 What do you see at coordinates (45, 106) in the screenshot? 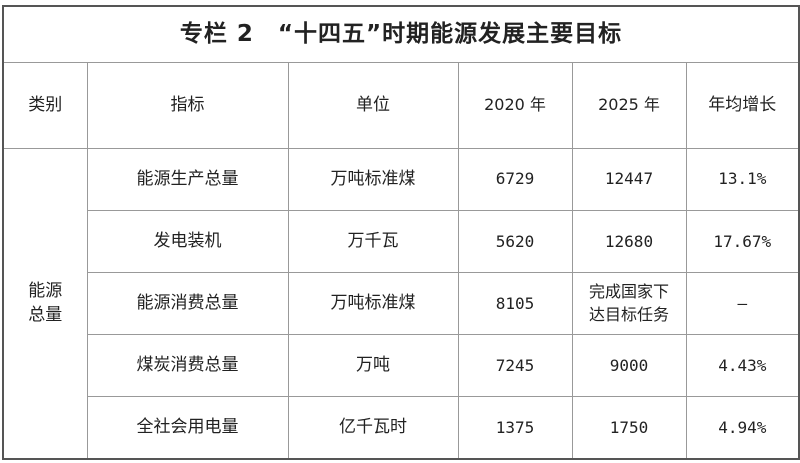
I see `header-category: 类别` at bounding box center [45, 106].